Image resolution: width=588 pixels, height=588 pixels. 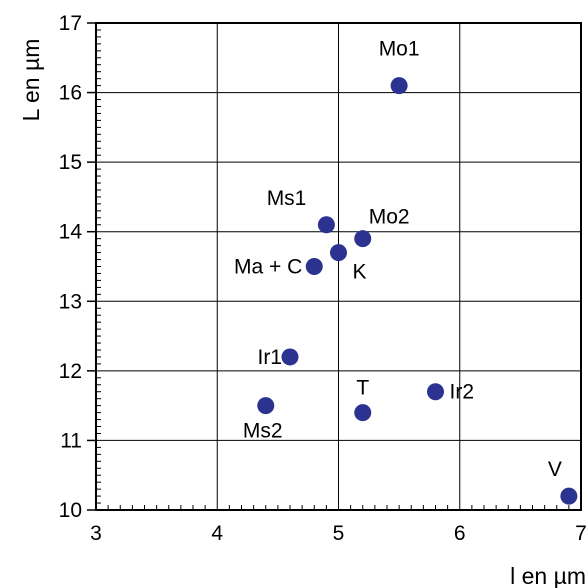 What do you see at coordinates (70, 371) in the screenshot?
I see `y-tick-label: 12` at bounding box center [70, 371].